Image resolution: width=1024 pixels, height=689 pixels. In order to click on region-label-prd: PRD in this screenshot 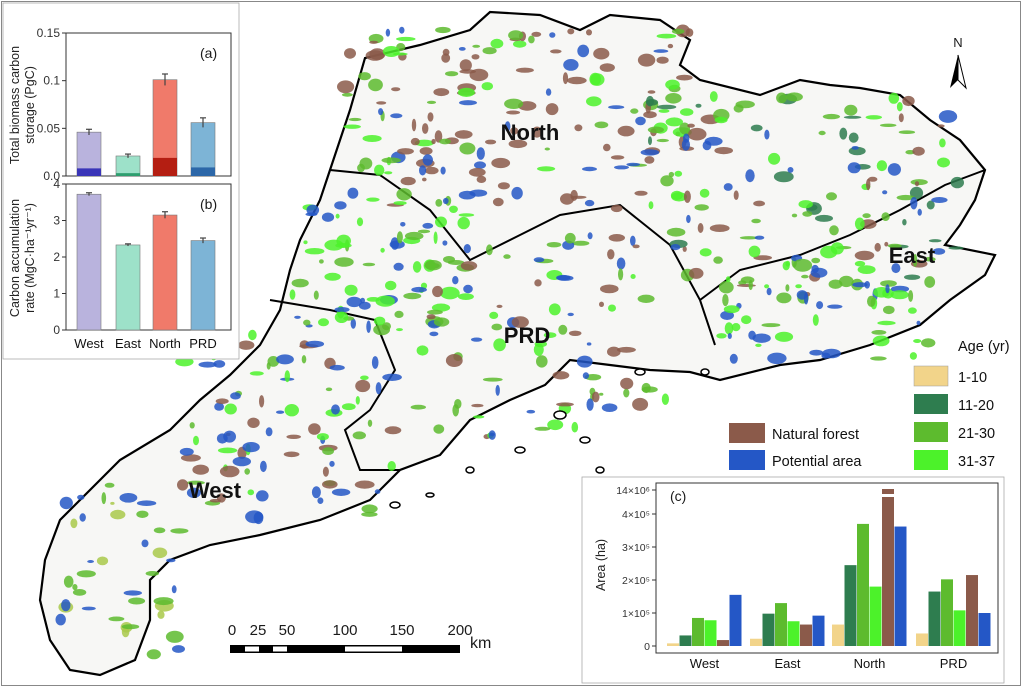, I will do `click(527, 335)`.